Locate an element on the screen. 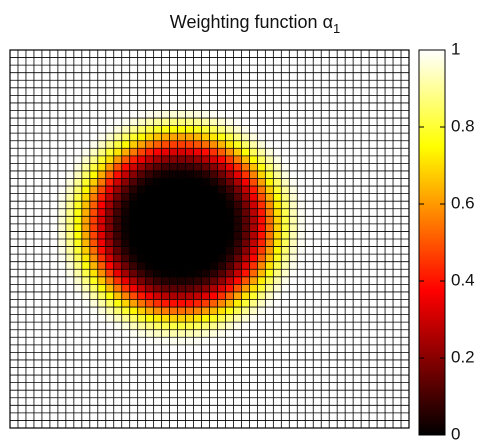 This screenshot has width=490, height=442. chart-title: Weighting function α1 is located at coordinates (255, 24).